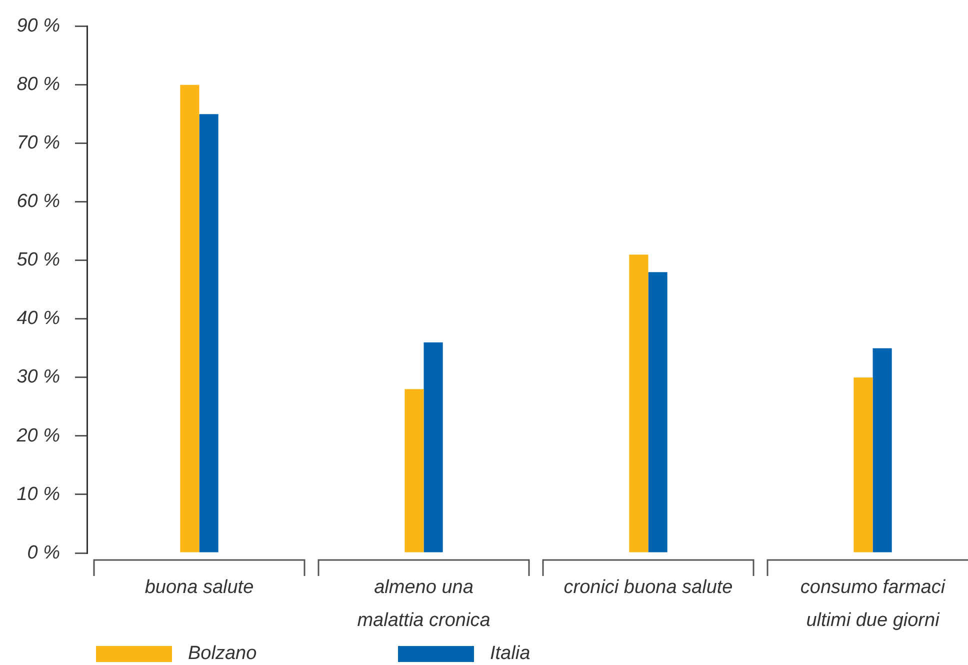 The width and height of the screenshot is (968, 665). I want to click on y-tick-label: 40 %, so click(38, 319).